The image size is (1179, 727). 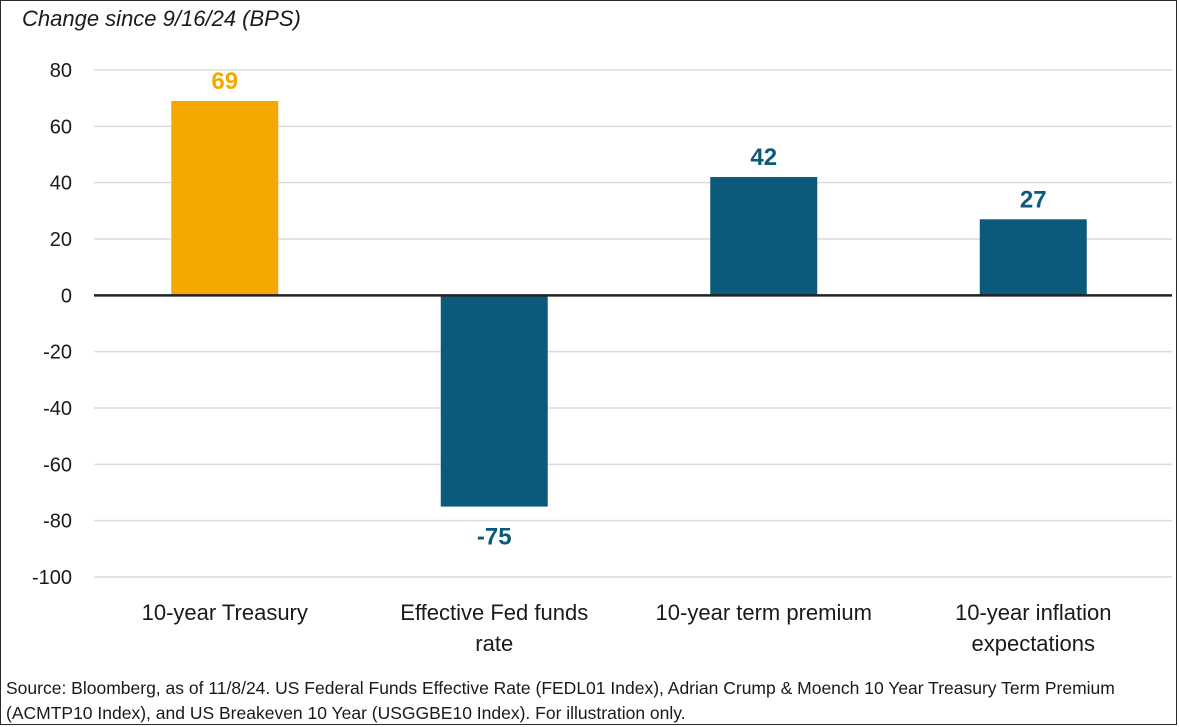 I want to click on y-tick-label: -100, so click(x=52, y=578).